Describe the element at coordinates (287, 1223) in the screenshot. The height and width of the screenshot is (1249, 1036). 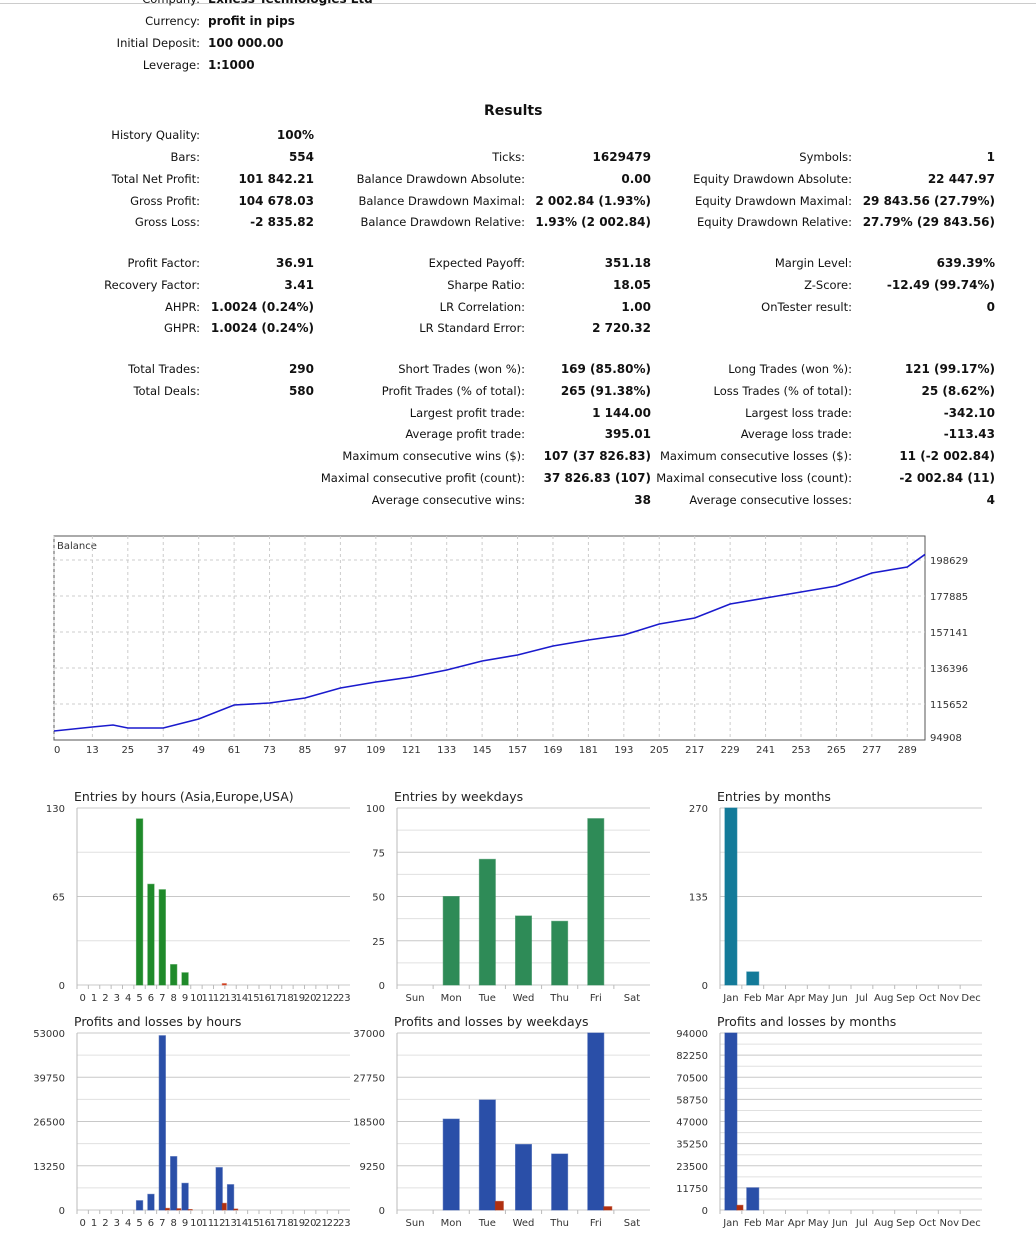
I see `x-tick-label: 18` at that location.